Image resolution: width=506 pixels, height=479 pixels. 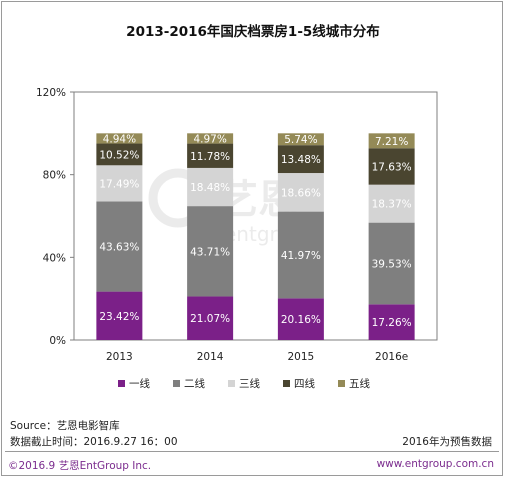 I want to click on legend-label: 五线, so click(x=359, y=383).